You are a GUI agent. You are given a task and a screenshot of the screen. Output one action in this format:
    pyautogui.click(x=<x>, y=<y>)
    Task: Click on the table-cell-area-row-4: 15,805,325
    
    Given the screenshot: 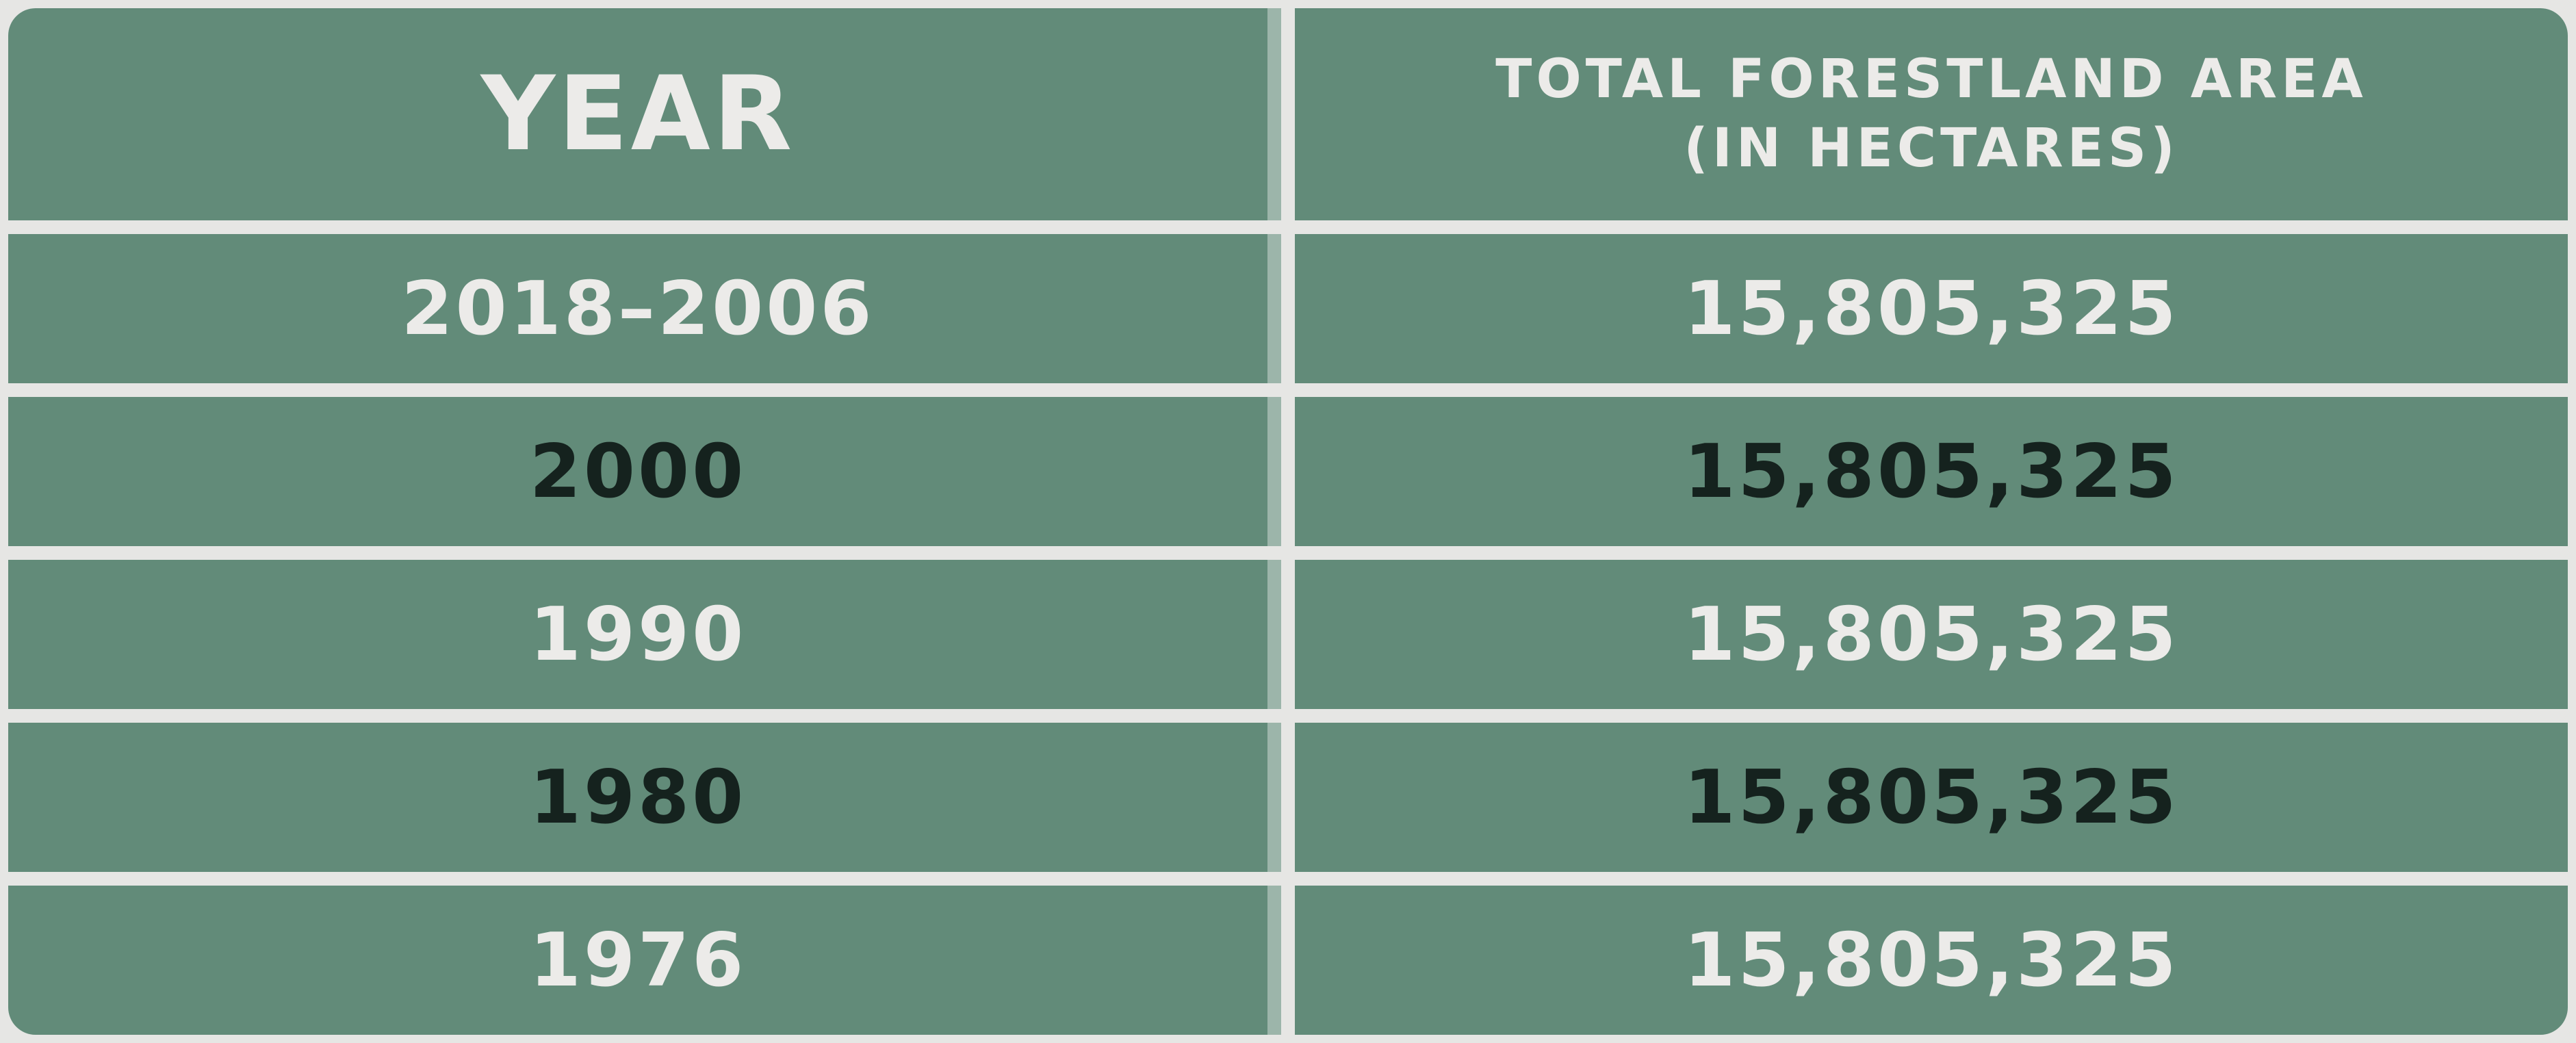 What is the action you would take?
    pyautogui.click(x=1931, y=798)
    